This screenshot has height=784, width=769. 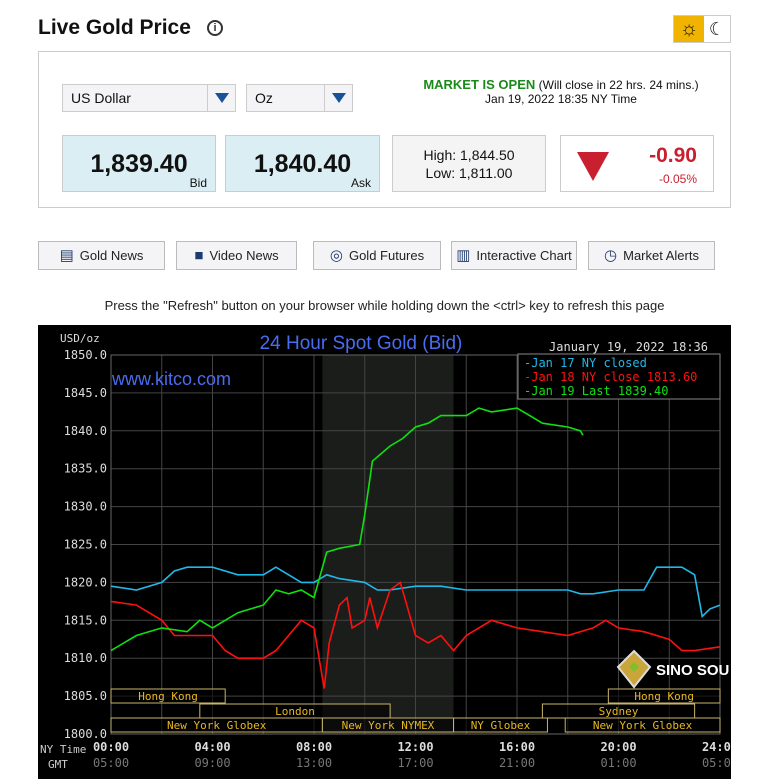 I want to click on bid-price: 1,839.40, so click(x=139, y=164).